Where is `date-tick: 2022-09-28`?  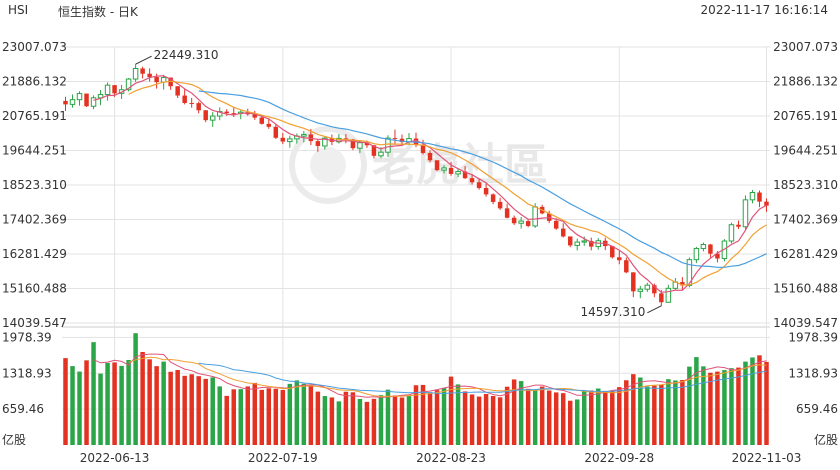 date-tick: 2022-09-28 is located at coordinates (619, 458).